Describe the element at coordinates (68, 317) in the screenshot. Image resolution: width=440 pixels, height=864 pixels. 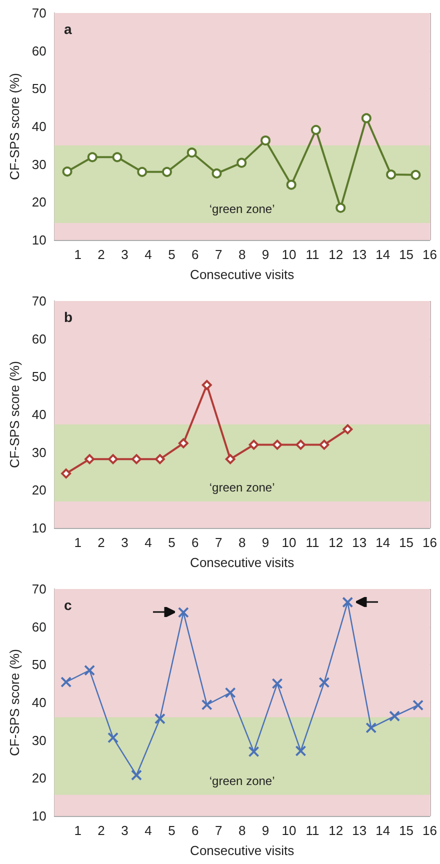
I see `text: b` at that location.